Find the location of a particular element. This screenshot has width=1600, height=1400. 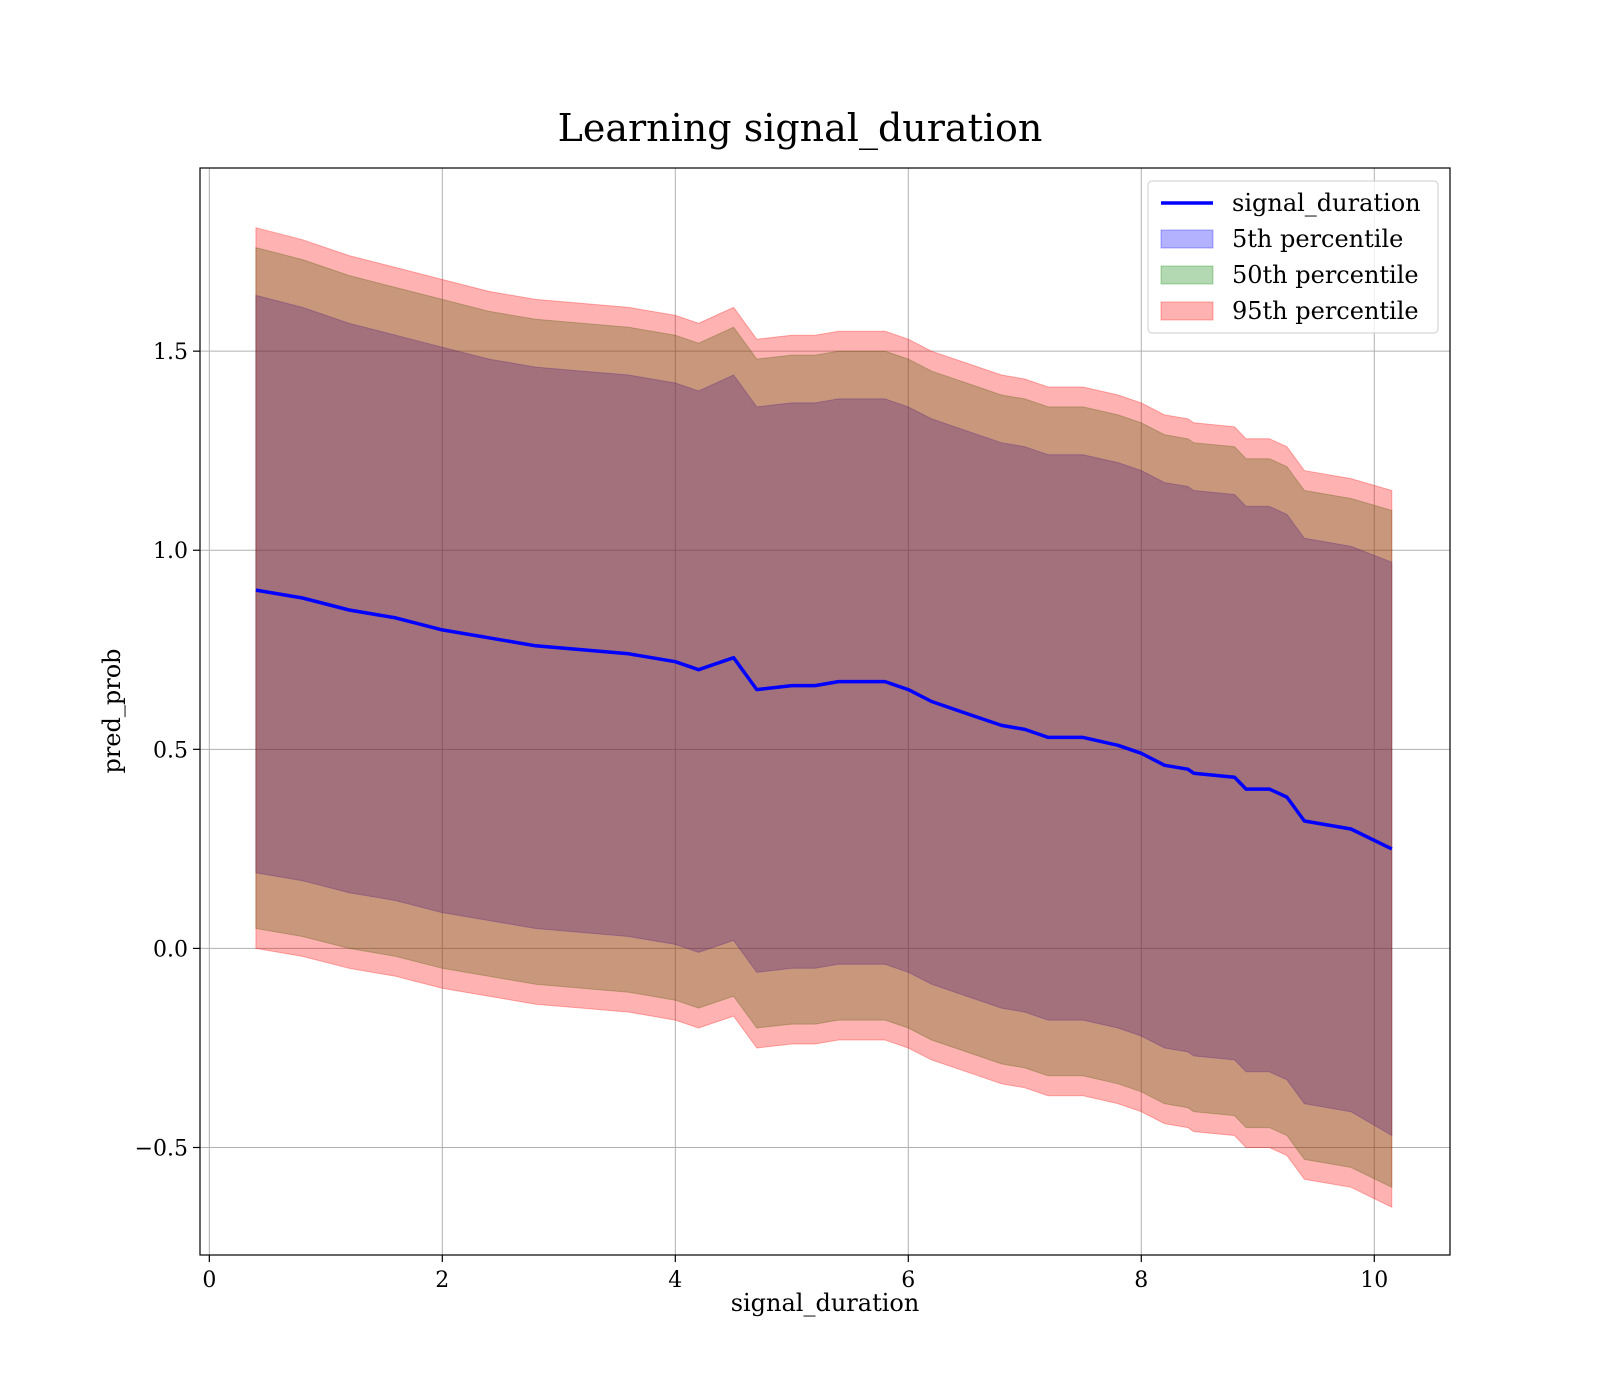

x-axis-label: signal_duration is located at coordinates (825, 1303).